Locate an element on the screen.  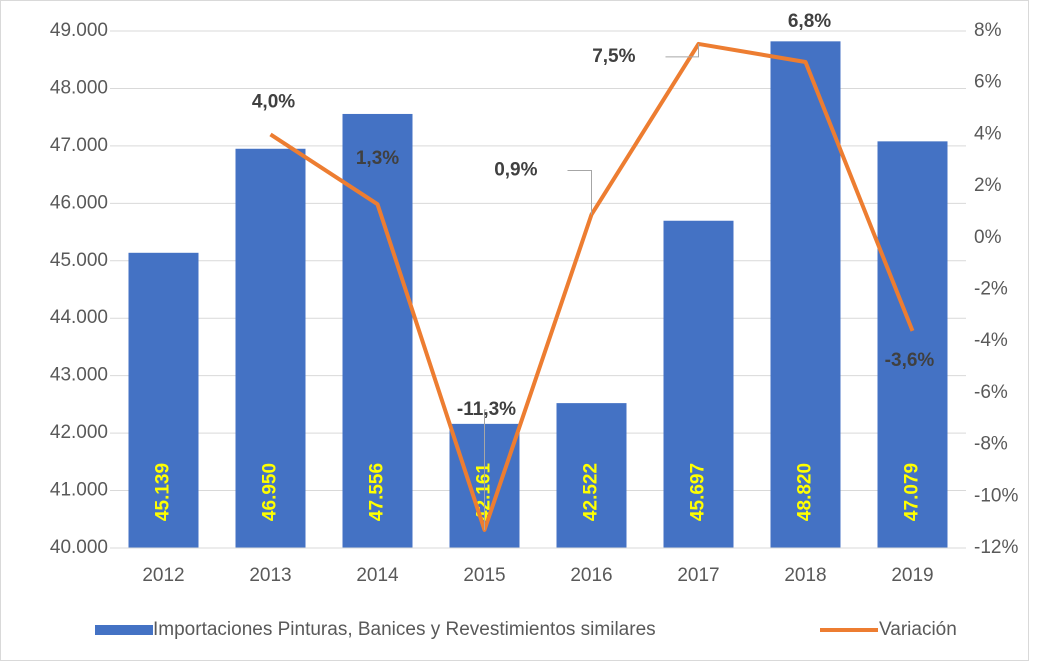
y2-tick-label: -6% is located at coordinates (991, 392).